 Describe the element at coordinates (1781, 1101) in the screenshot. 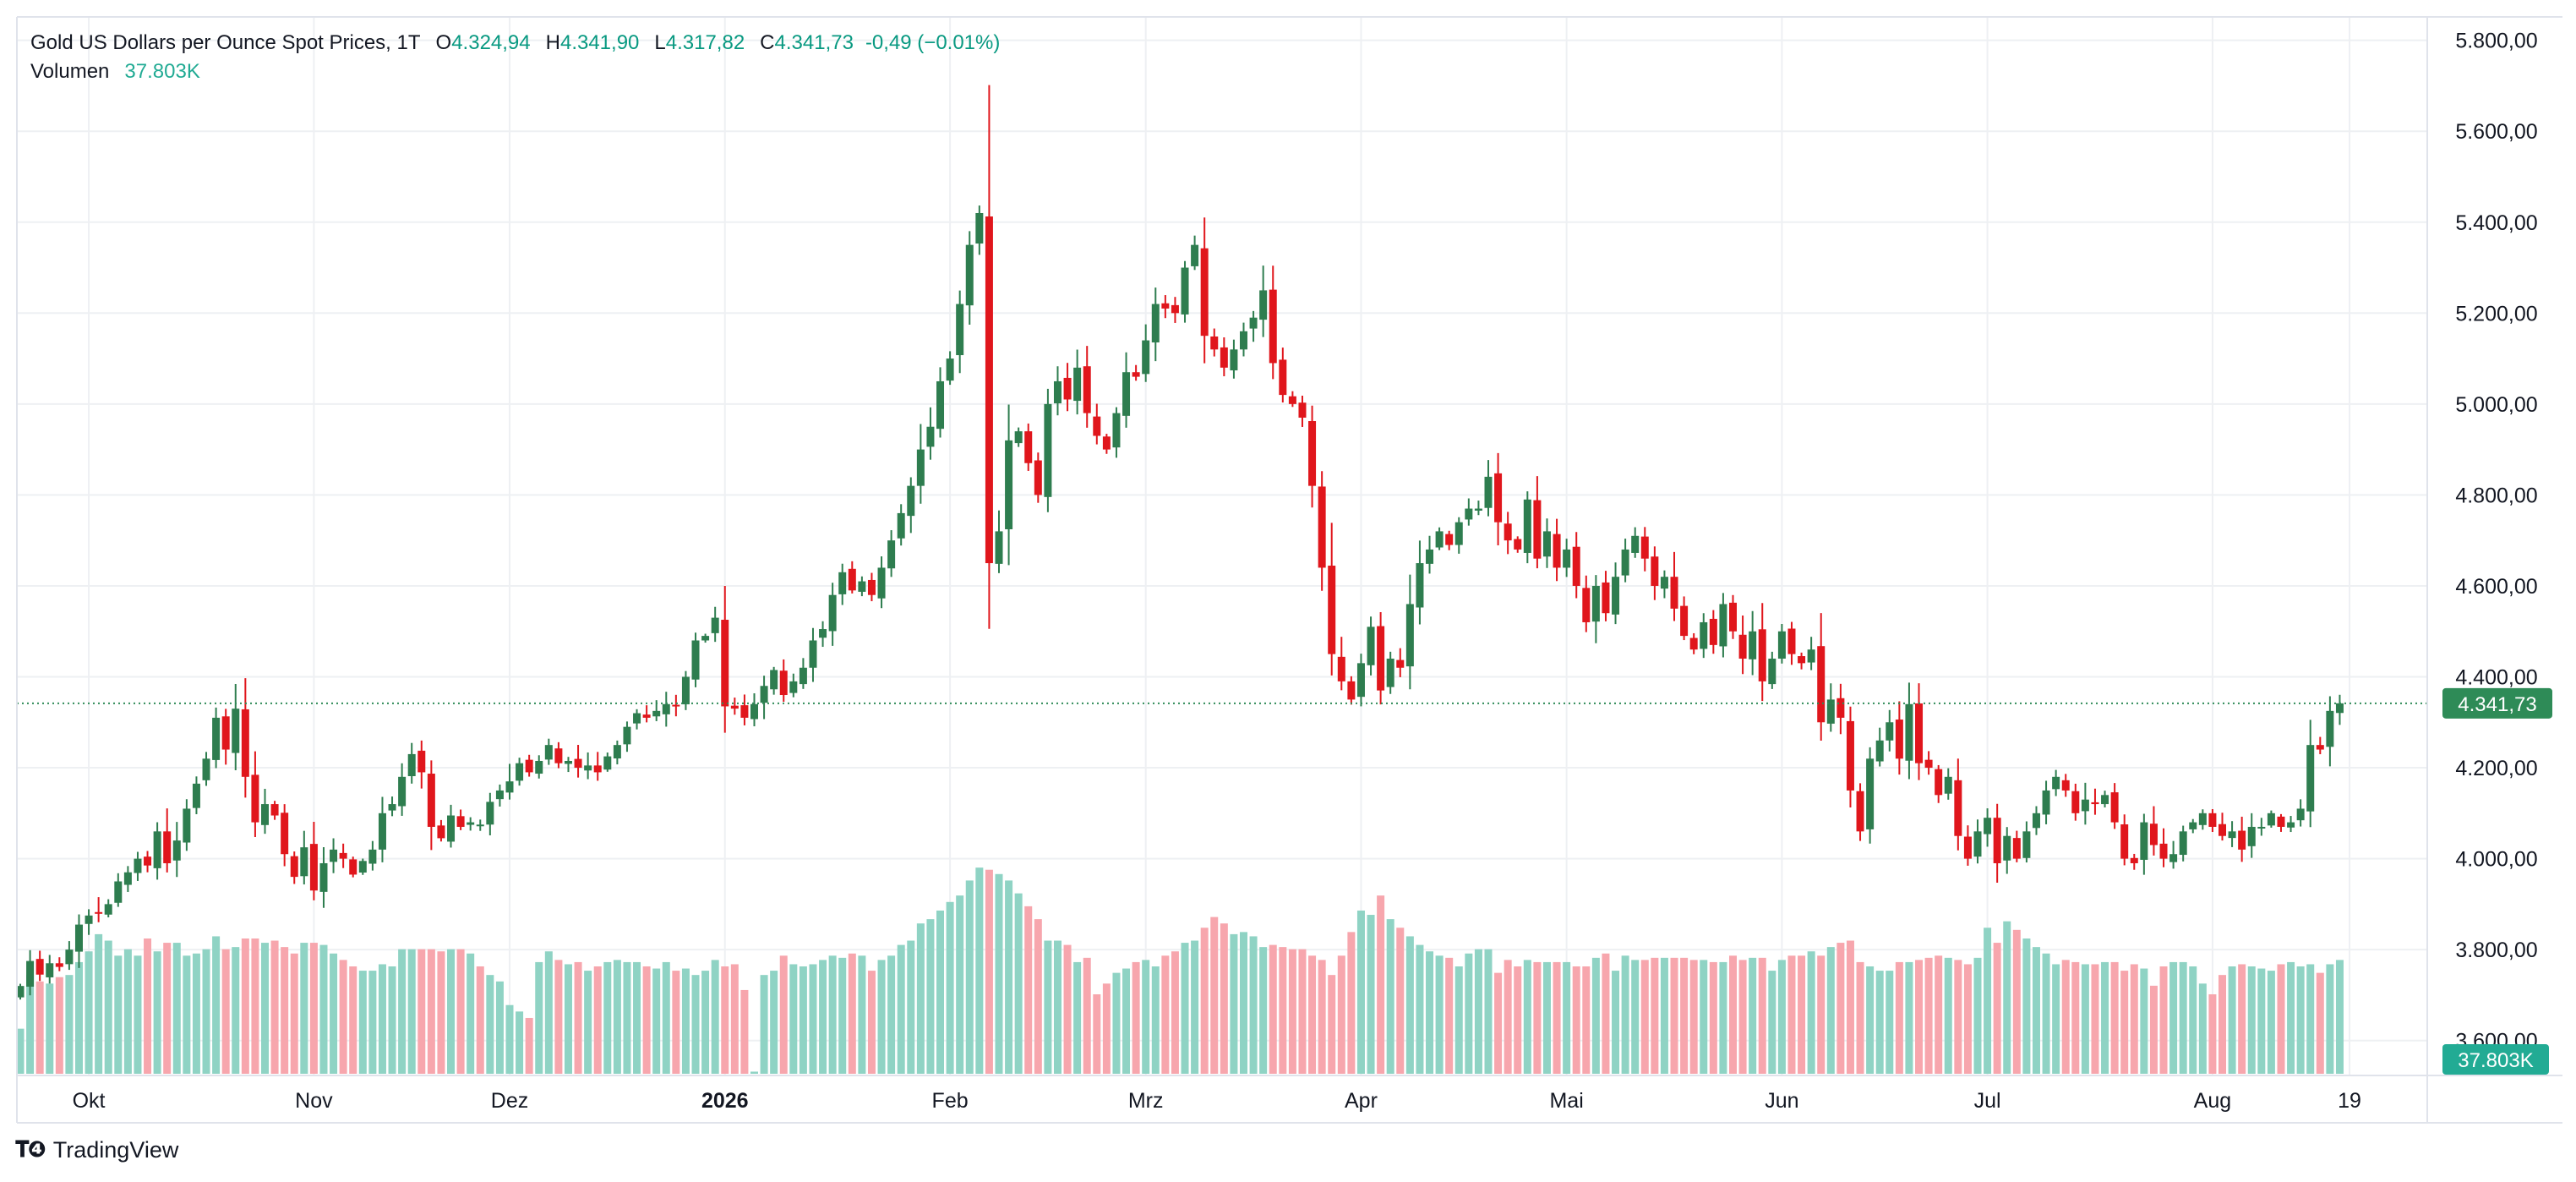

I see `x-tick-label: Jun` at that location.